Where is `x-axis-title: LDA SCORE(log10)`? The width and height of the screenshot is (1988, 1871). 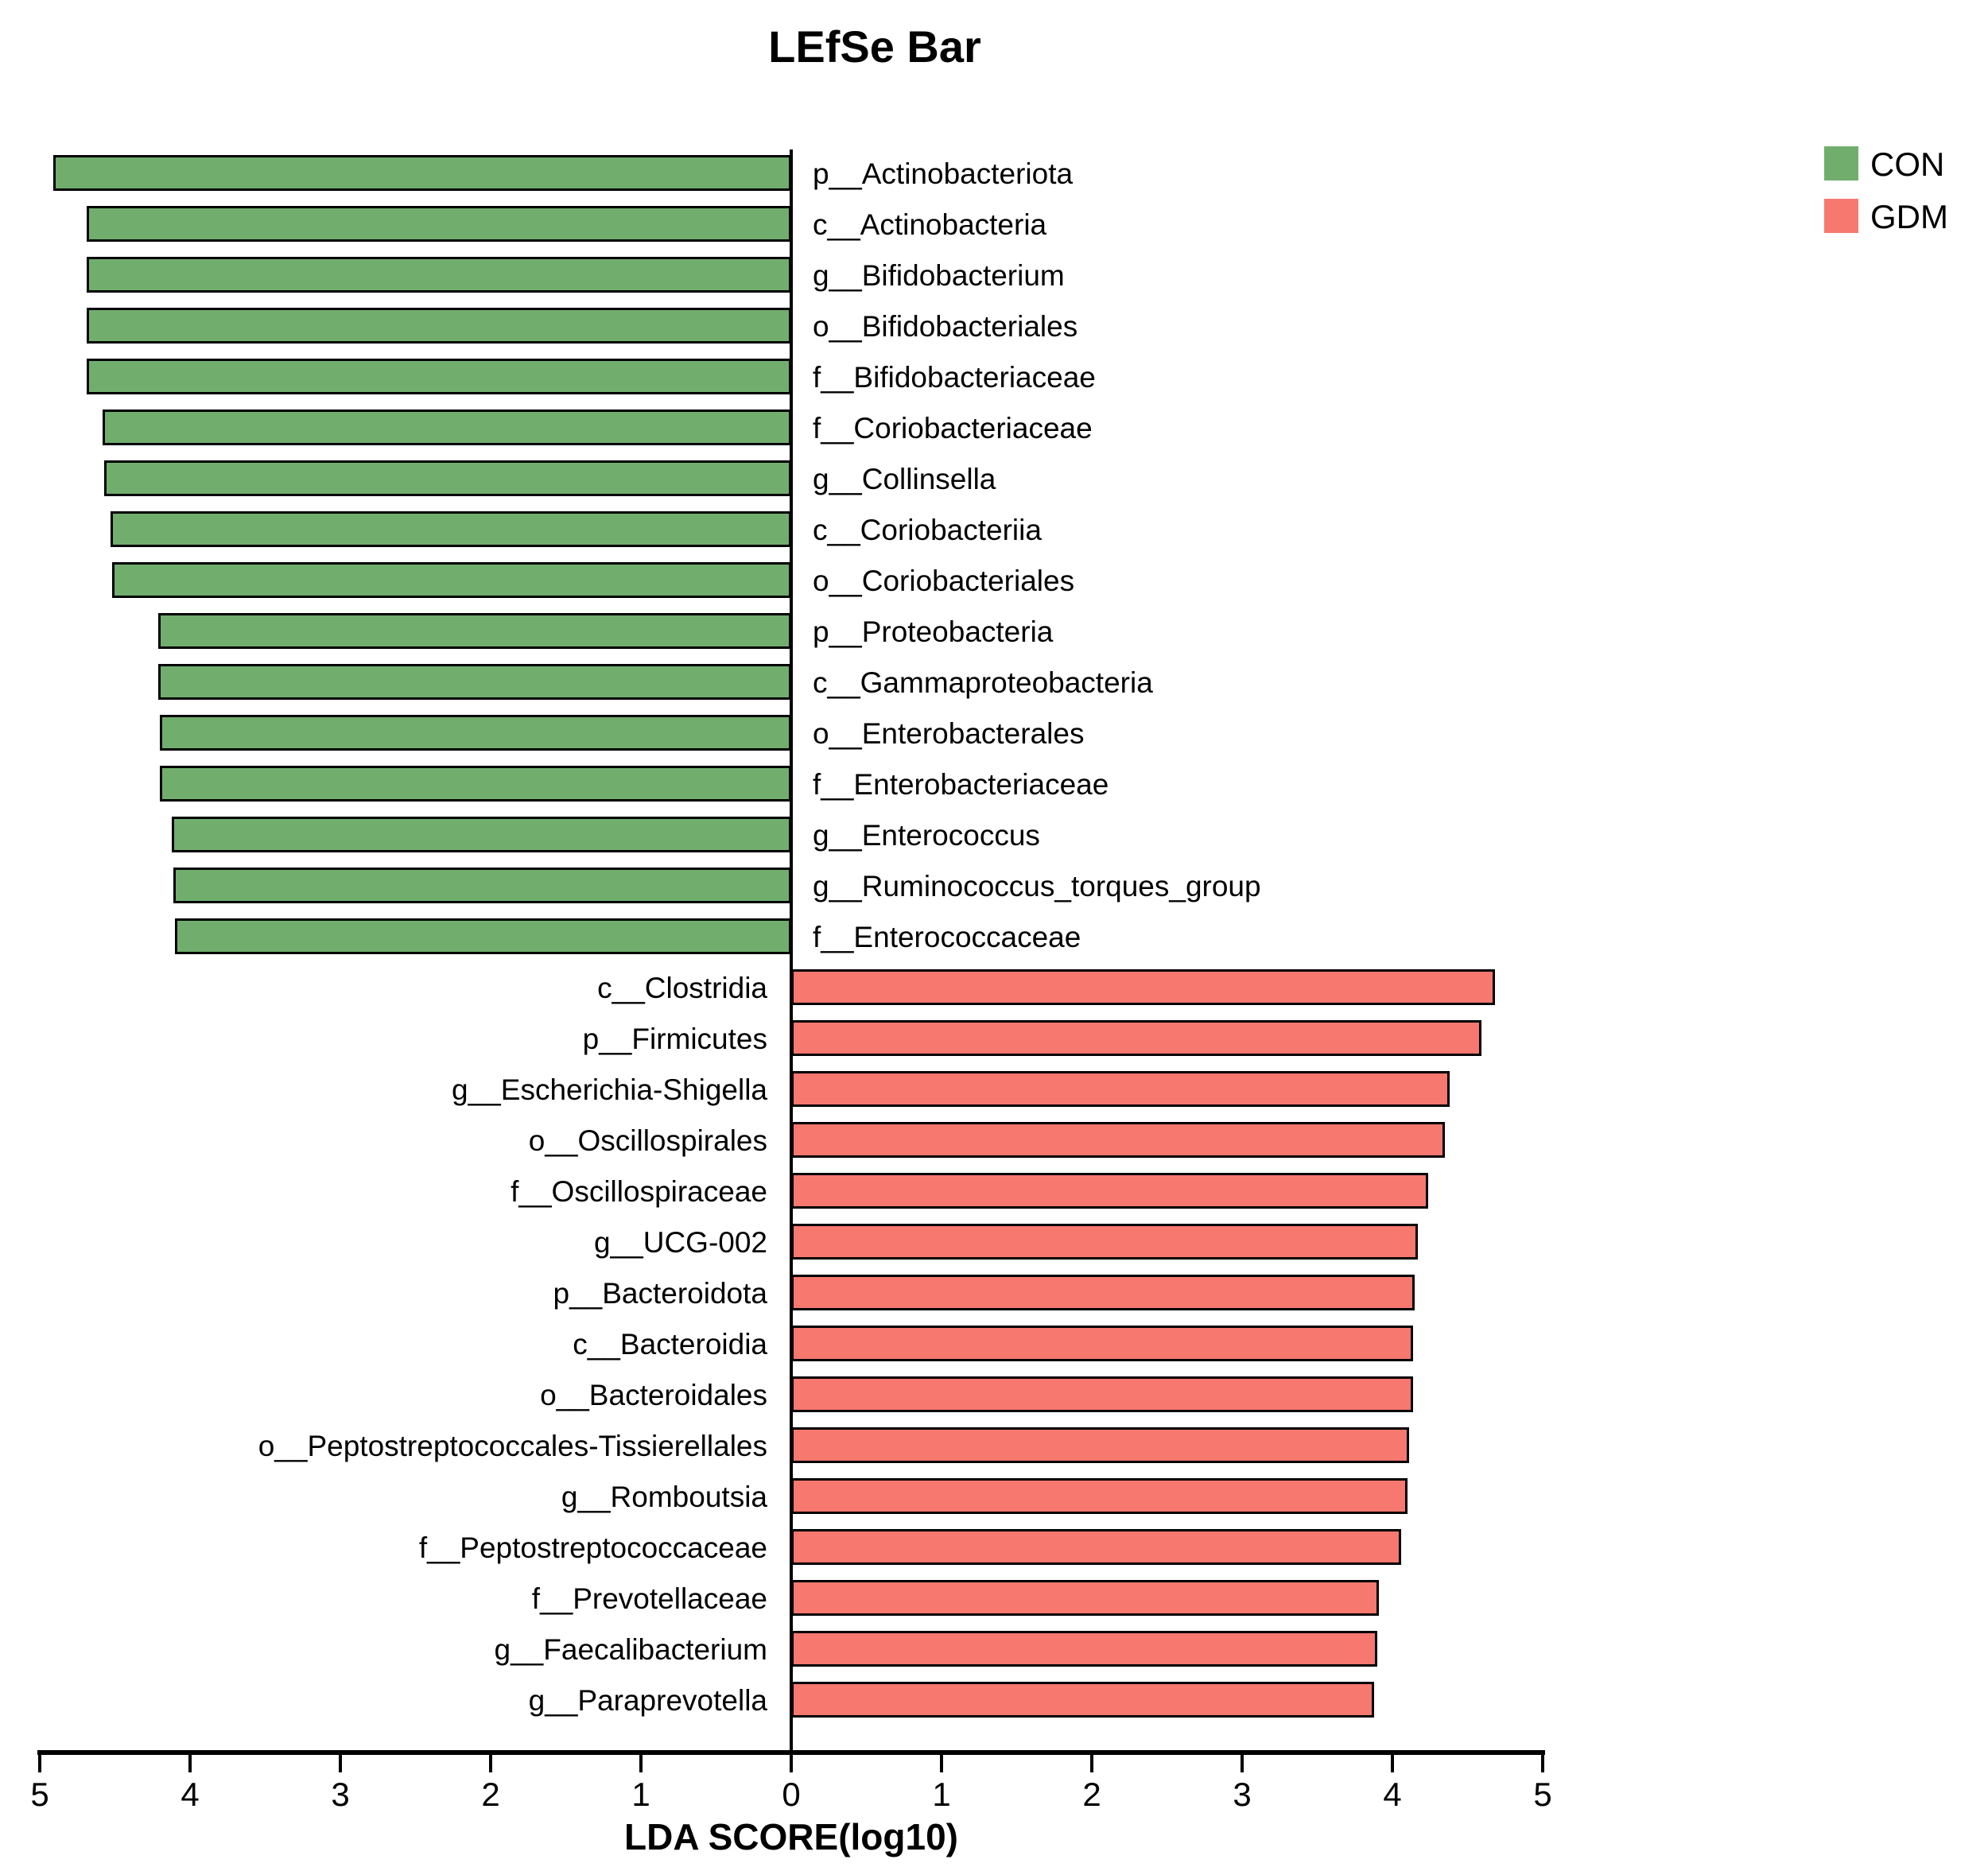 x-axis-title: LDA SCORE(log10) is located at coordinates (791, 1837).